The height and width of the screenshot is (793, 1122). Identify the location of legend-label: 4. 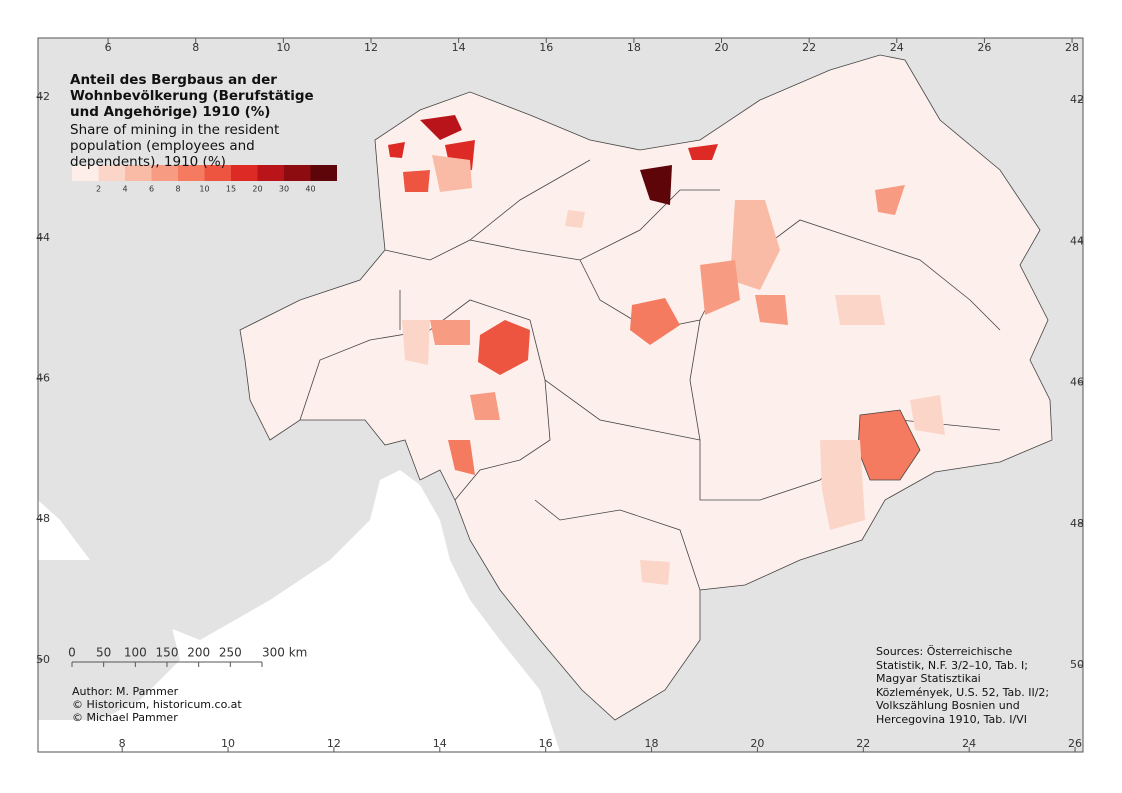
(124, 189).